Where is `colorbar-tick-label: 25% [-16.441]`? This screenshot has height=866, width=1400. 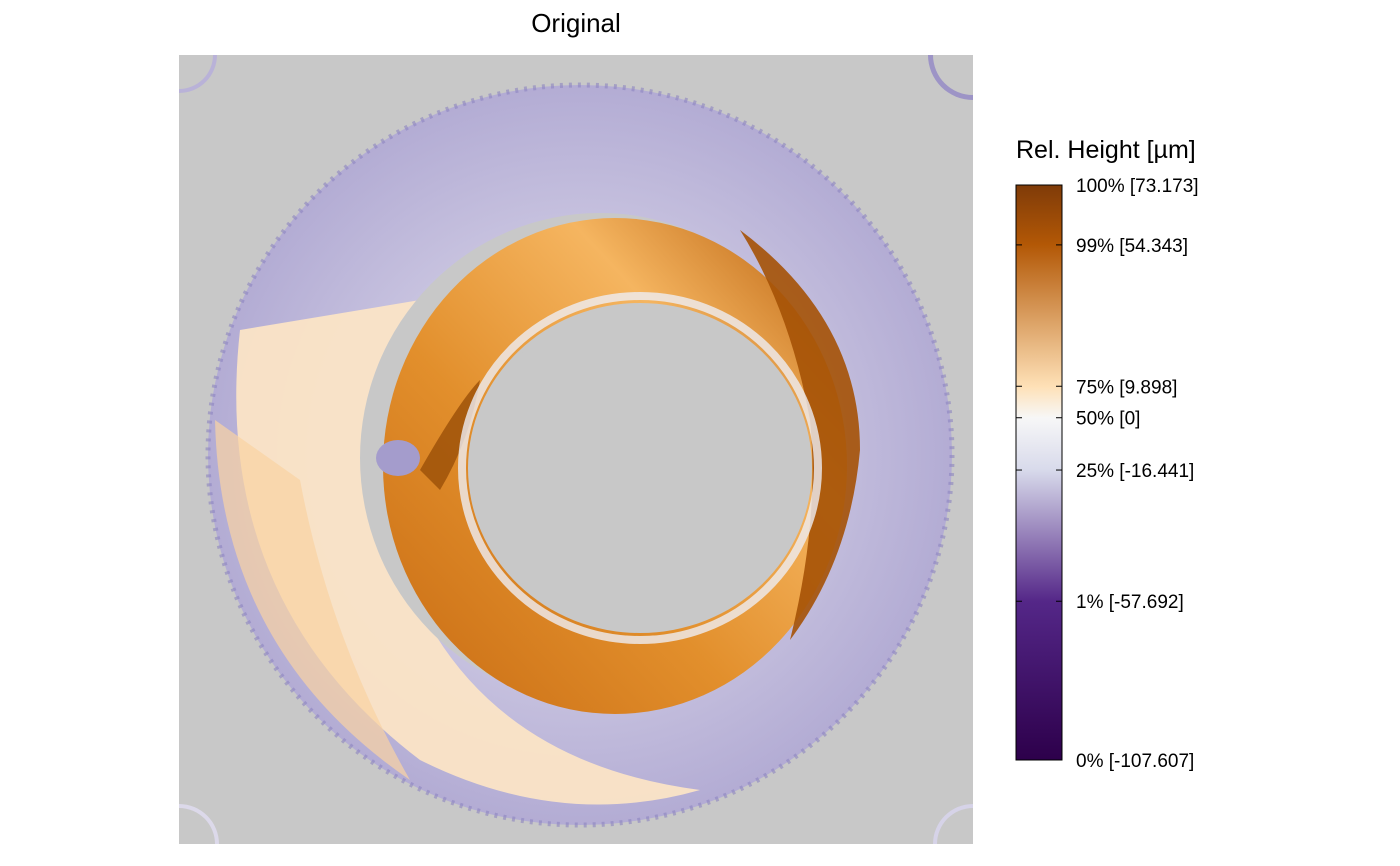 colorbar-tick-label: 25% [-16.441] is located at coordinates (1135, 471).